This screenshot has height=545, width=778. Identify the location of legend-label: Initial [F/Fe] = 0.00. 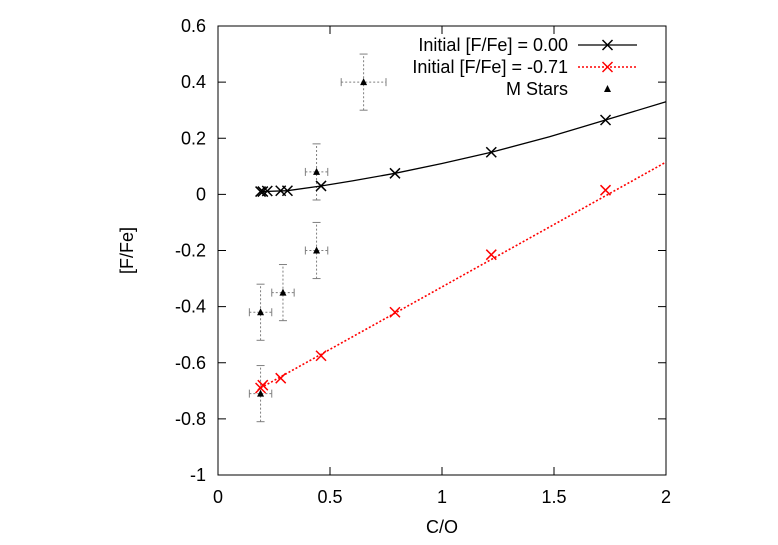
(493, 45).